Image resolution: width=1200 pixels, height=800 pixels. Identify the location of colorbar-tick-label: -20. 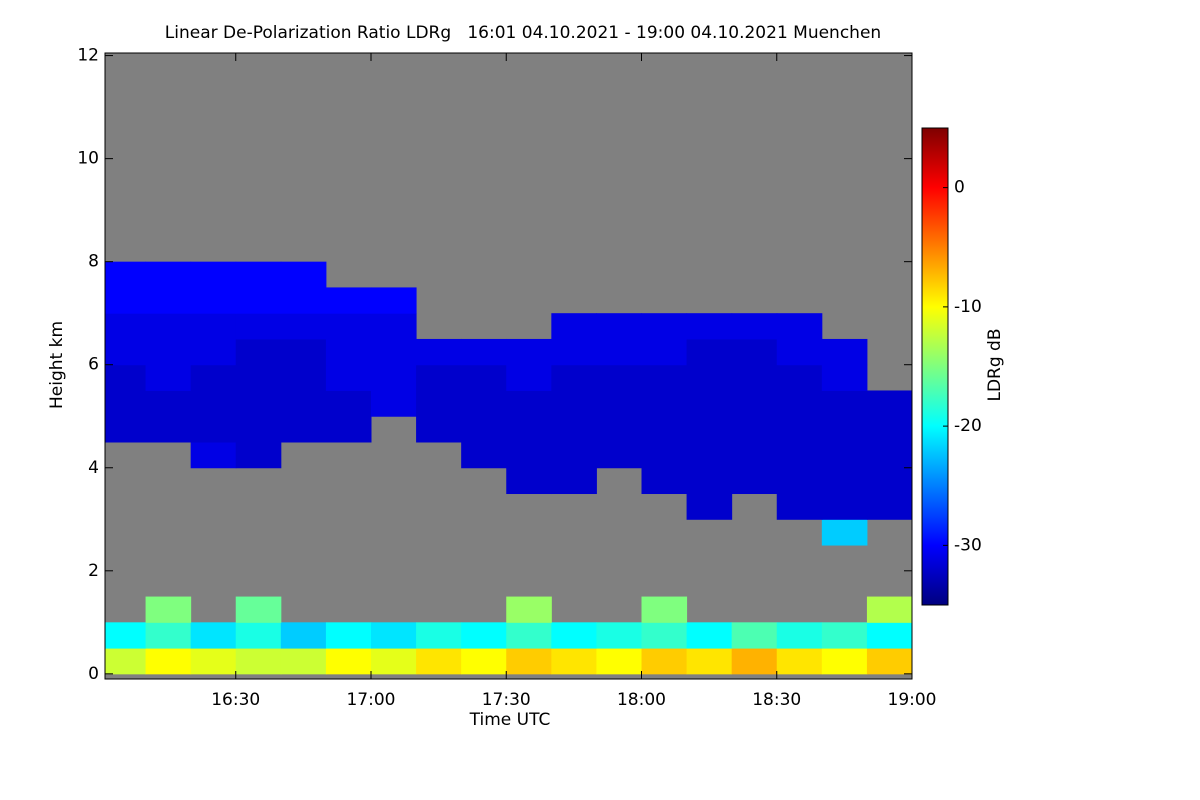
(968, 426).